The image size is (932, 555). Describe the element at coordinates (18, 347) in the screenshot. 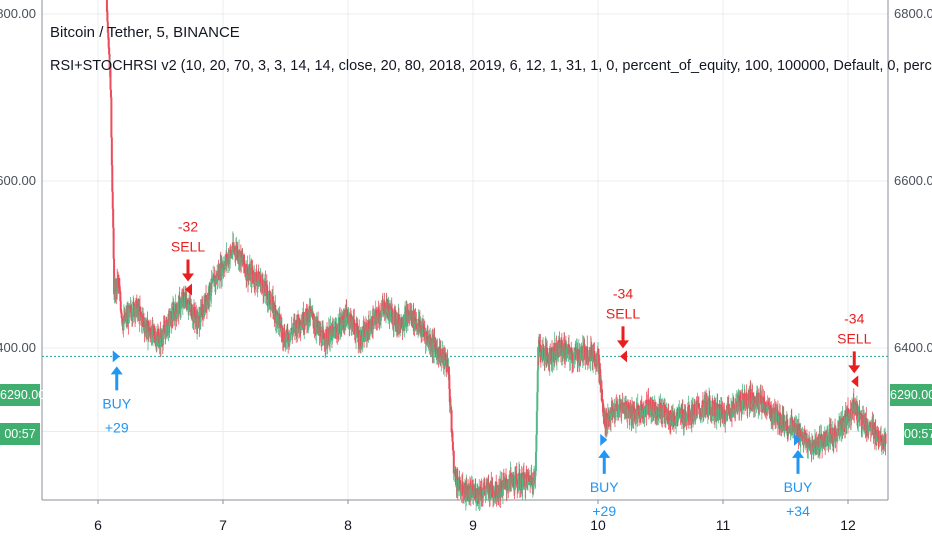

I see `y-tick-label-left: 6400.00` at that location.